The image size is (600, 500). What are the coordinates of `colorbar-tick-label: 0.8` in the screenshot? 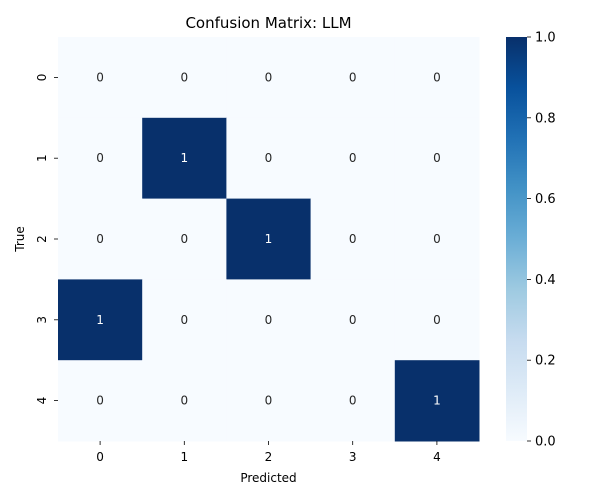 It's located at (545, 118).